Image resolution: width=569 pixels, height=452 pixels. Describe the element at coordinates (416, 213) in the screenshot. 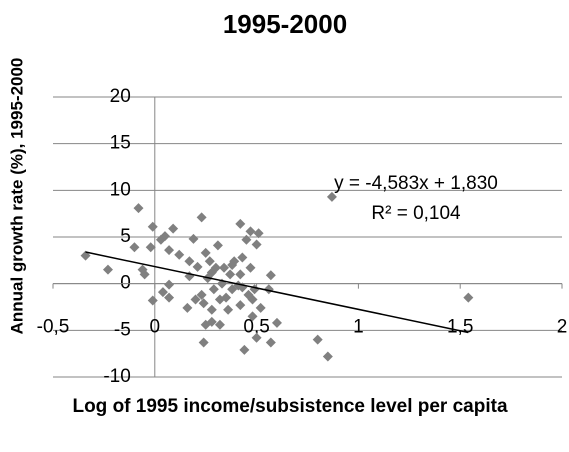

I see `trendline-r-squared: R² = 0,104` at that location.